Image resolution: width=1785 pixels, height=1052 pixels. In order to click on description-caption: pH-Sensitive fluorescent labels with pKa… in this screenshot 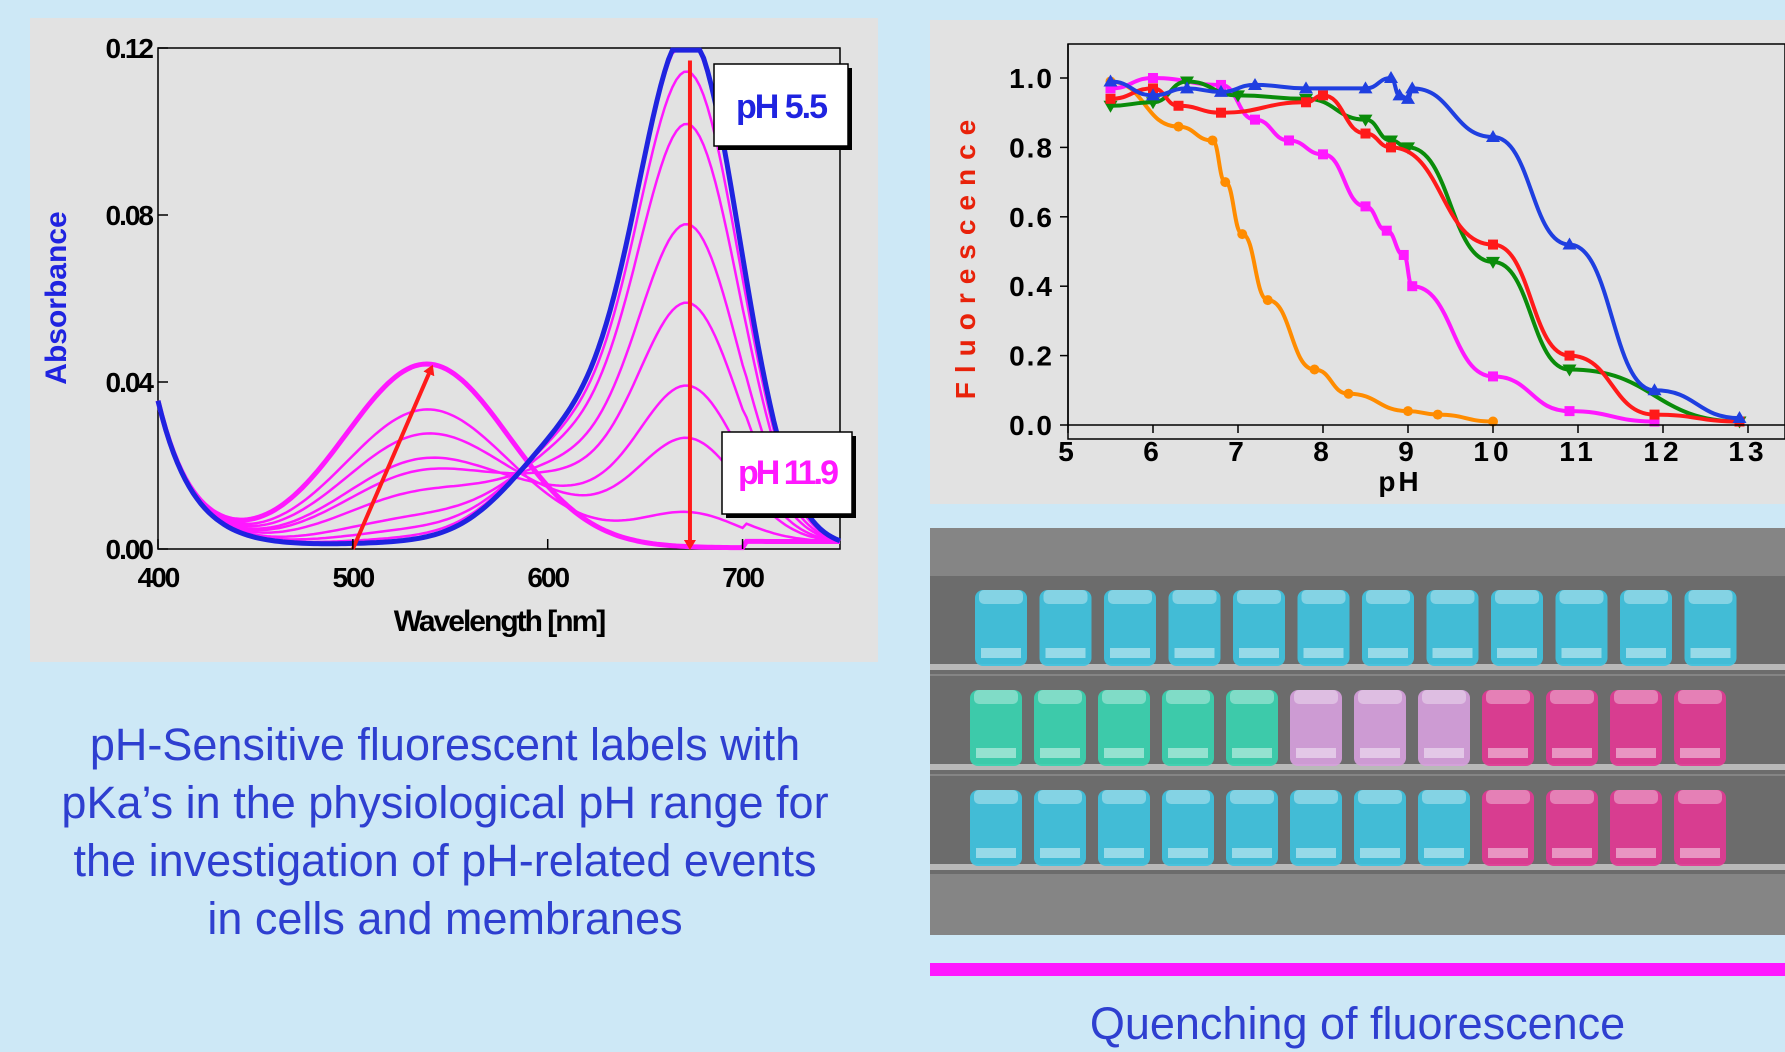, I will do `click(445, 832)`.